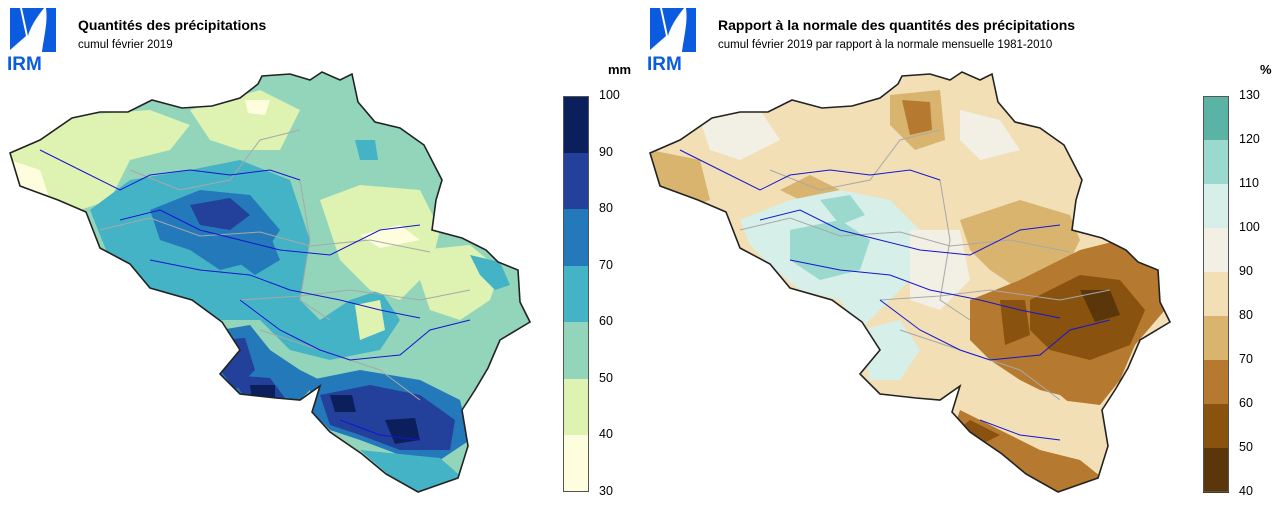 This screenshot has height=507, width=1280. I want to click on legend-tick-label: 120, so click(1249, 139).